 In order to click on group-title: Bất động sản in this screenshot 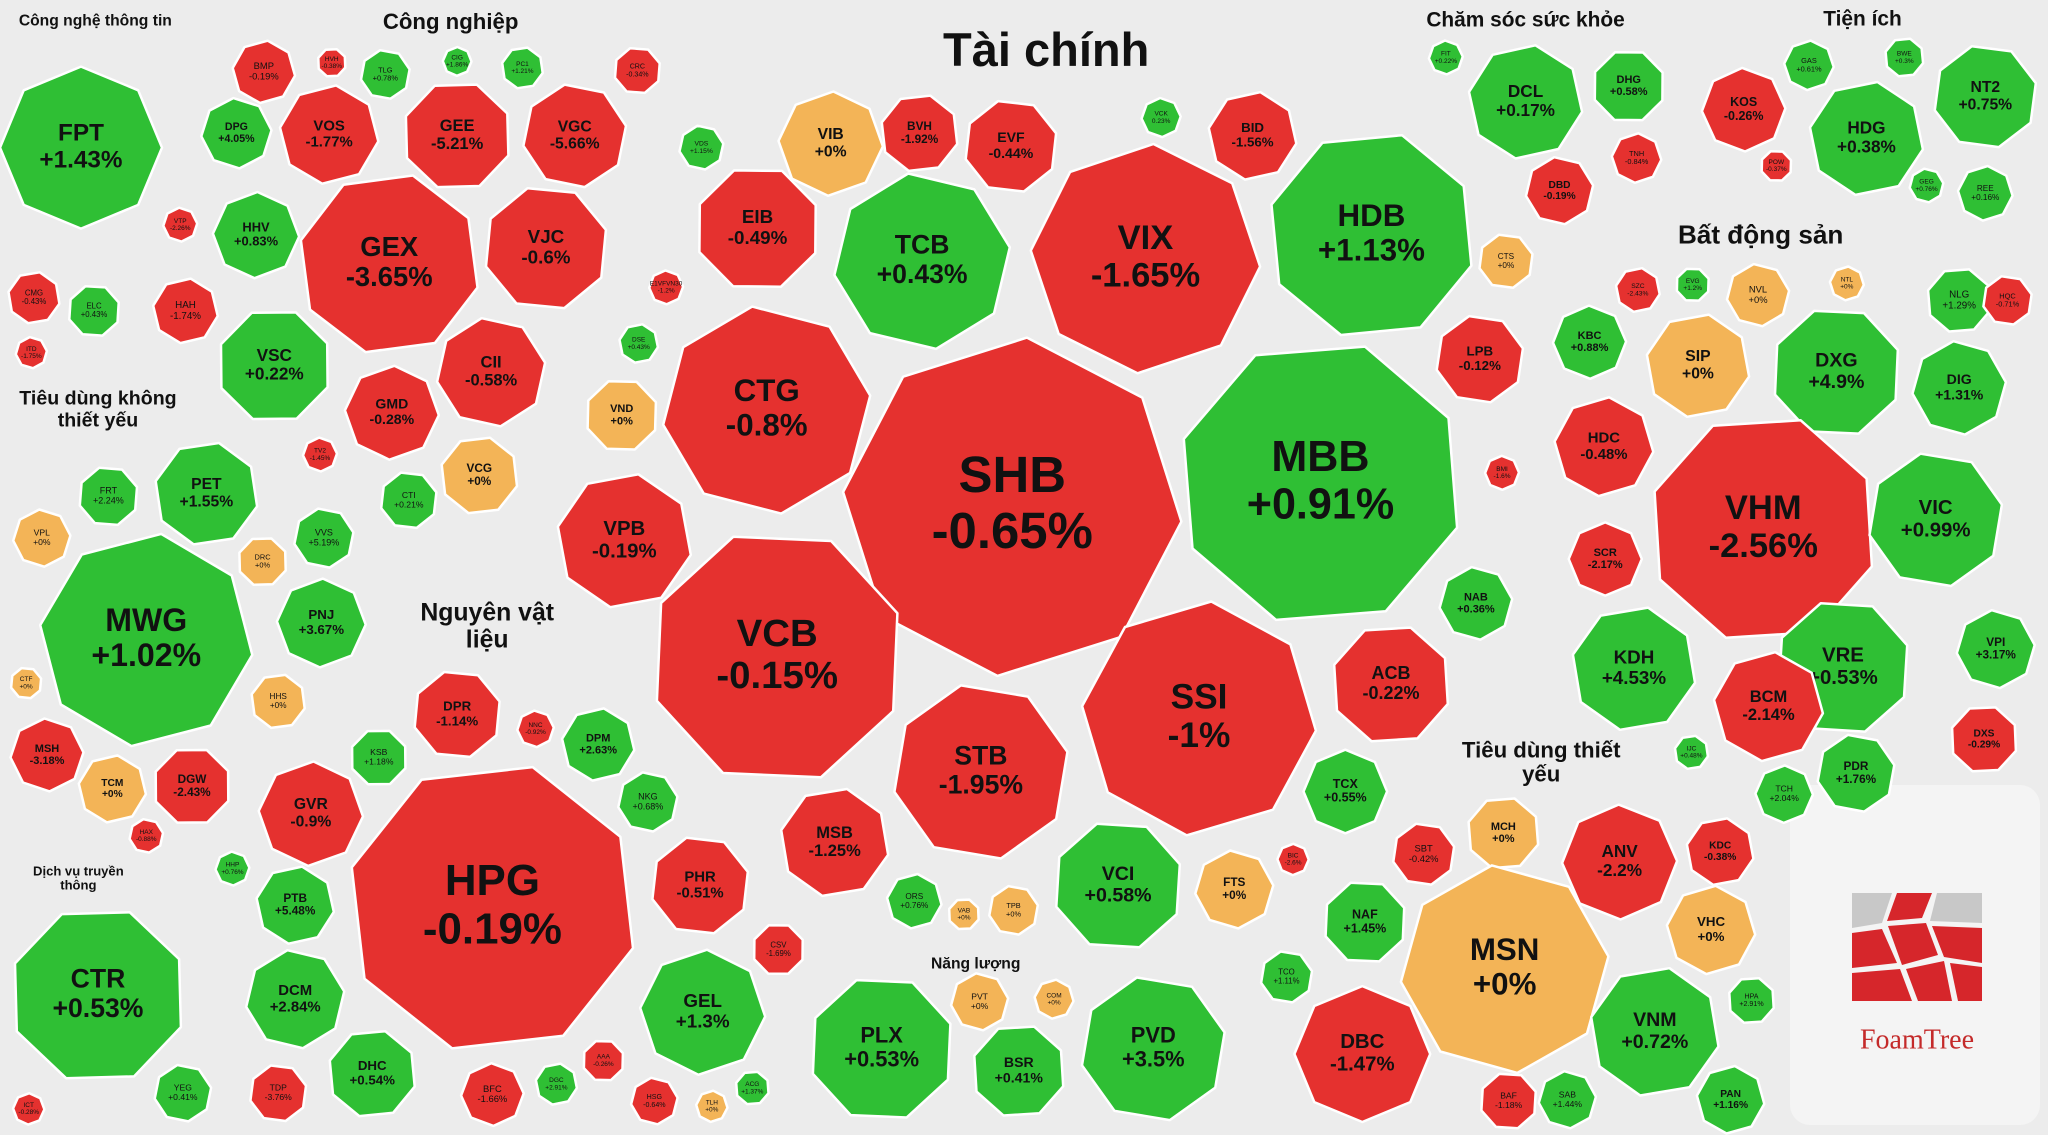, I will do `click(1760, 234)`.